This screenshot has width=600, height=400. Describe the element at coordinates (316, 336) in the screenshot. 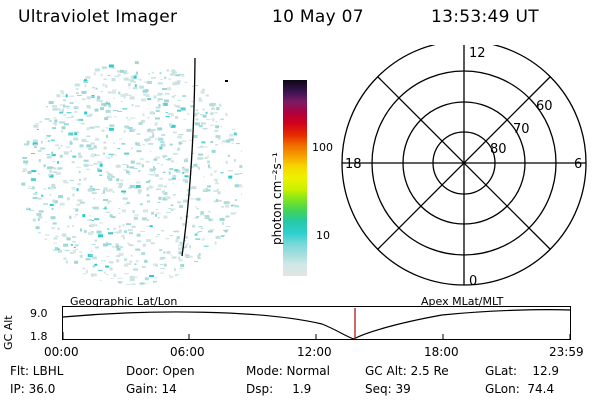

I see `timeline-ticks` at that location.